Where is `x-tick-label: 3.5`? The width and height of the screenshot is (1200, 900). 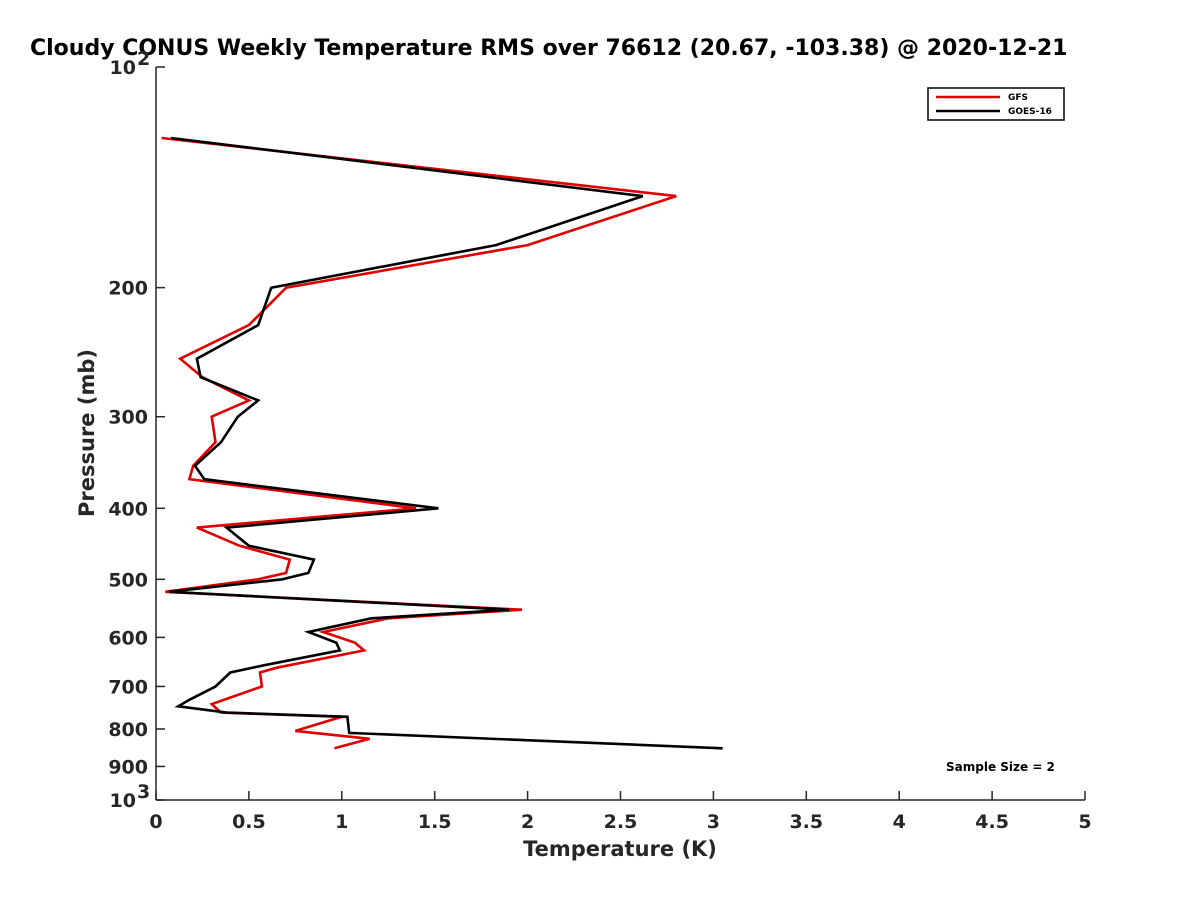 x-tick-label: 3.5 is located at coordinates (806, 822).